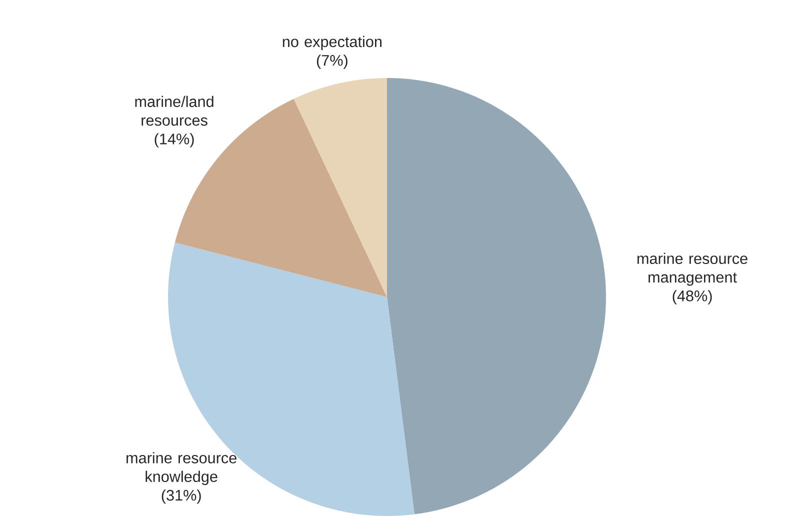 The width and height of the screenshot is (800, 519). What do you see at coordinates (181, 469) in the screenshot?
I see `slice-label: marine resource knowledge` at bounding box center [181, 469].